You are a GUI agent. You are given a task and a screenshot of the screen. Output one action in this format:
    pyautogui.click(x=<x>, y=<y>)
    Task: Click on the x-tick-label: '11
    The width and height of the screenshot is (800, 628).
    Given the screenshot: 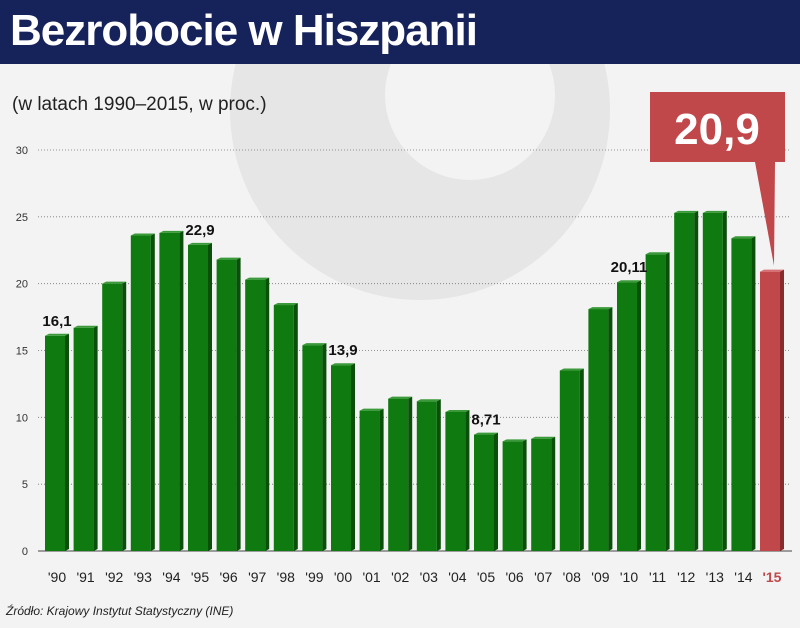 What is the action you would take?
    pyautogui.click(x=657, y=577)
    